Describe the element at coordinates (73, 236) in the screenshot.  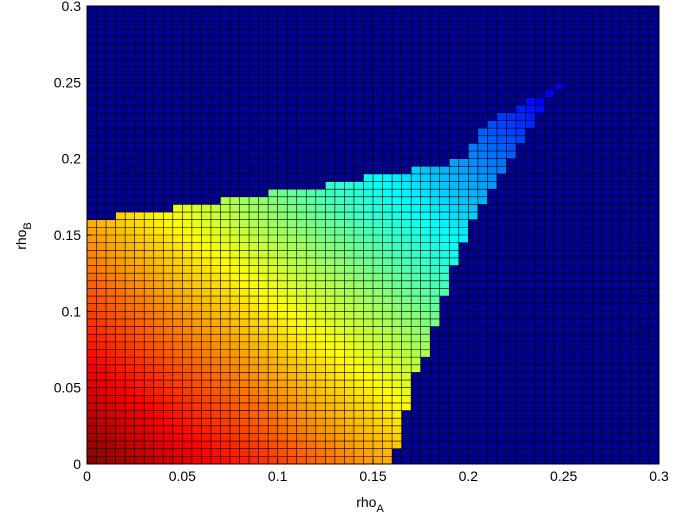
I see `y-axis-ticks: 0 0.05 0.1 0.15 0.2 0.25 0.3` at that location.